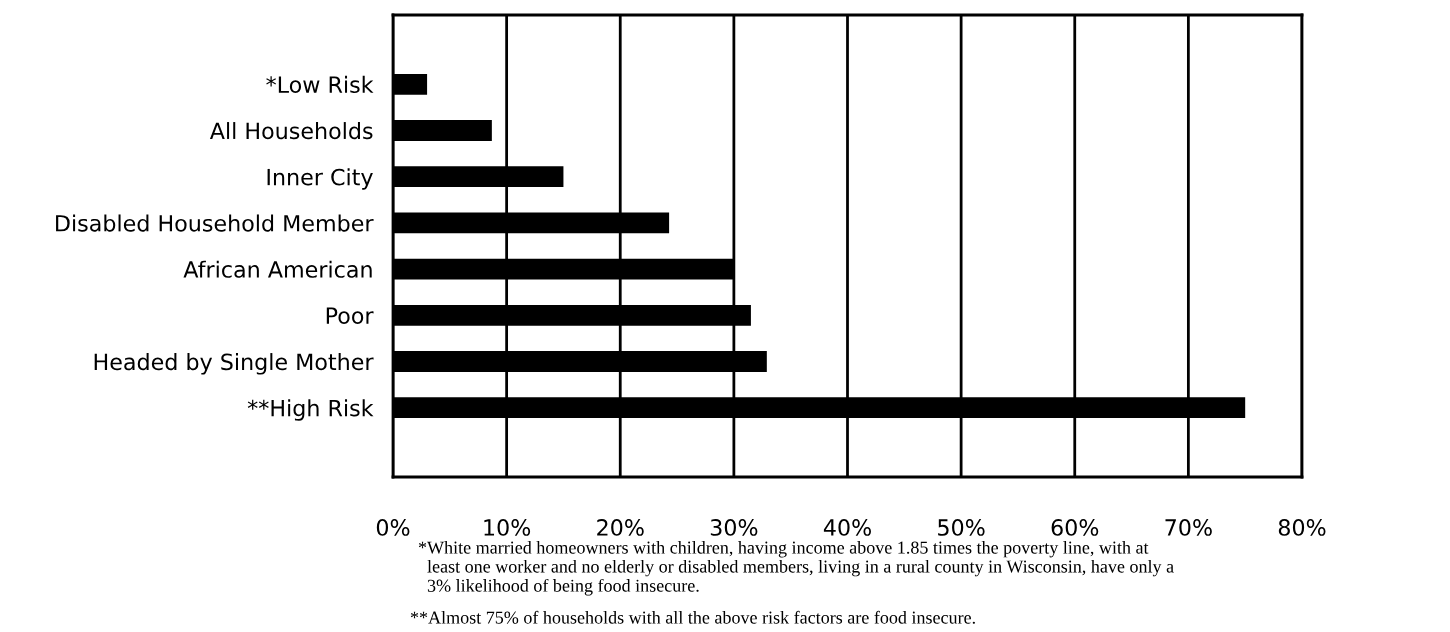 The height and width of the screenshot is (632, 1450). I want to click on y-tick-label: Inner City, so click(320, 179).